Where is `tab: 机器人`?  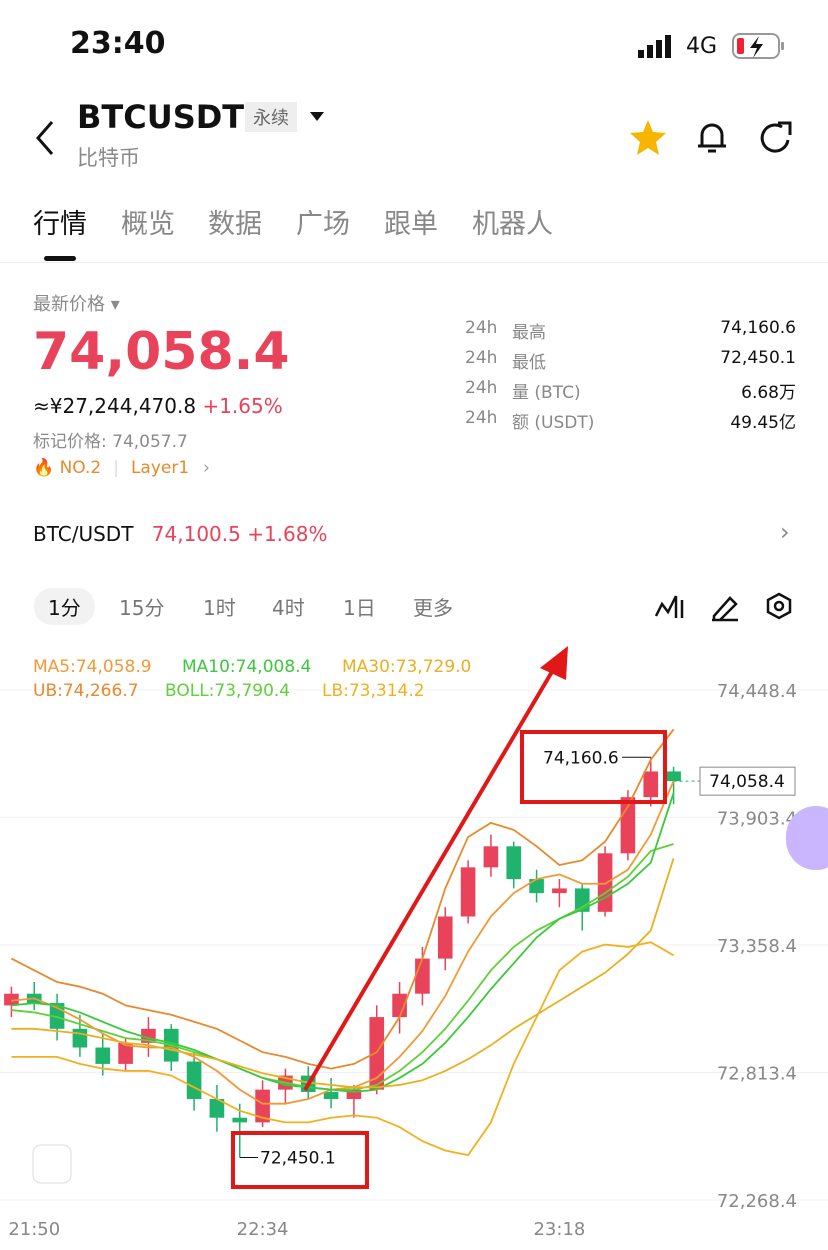 tab: 机器人 is located at coordinates (512, 224).